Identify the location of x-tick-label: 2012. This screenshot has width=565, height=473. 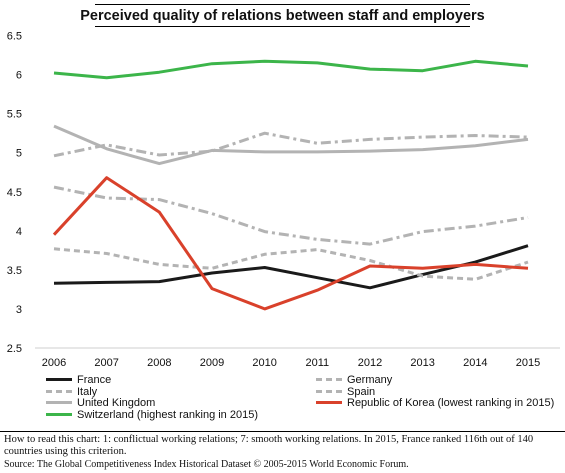
(370, 363).